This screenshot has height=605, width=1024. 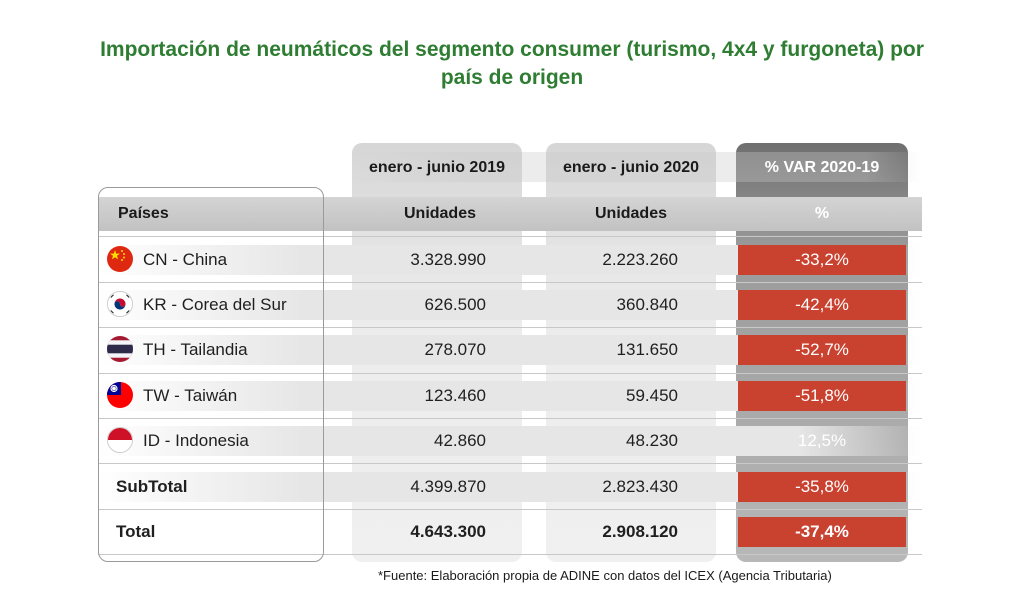 What do you see at coordinates (822, 260) in the screenshot?
I see `variation-cell: -33,2%` at bounding box center [822, 260].